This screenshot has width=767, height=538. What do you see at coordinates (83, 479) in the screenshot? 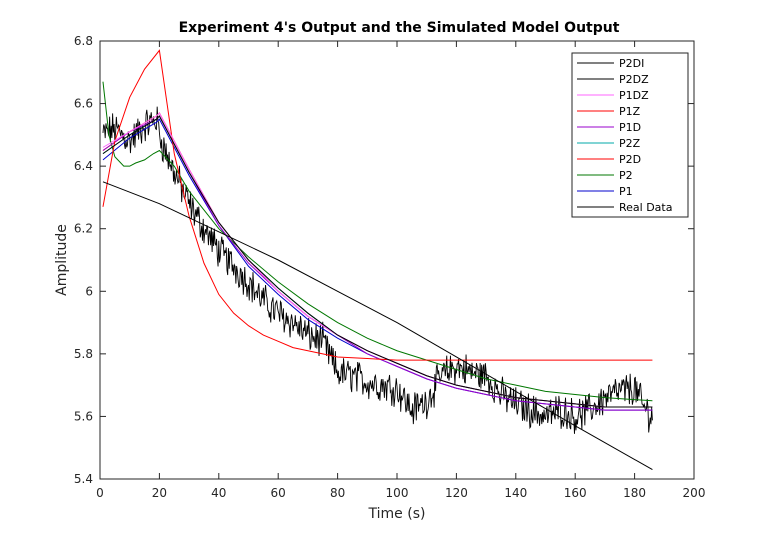
I see `y-tick-label: 5.4` at bounding box center [83, 479].